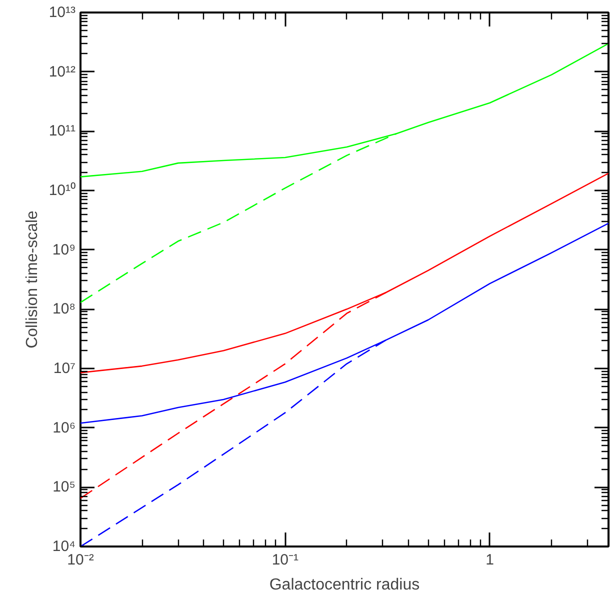 The width and height of the screenshot is (610, 604). Describe the element at coordinates (64, 487) in the screenshot. I see `y-tick-label: 10⁵` at that location.